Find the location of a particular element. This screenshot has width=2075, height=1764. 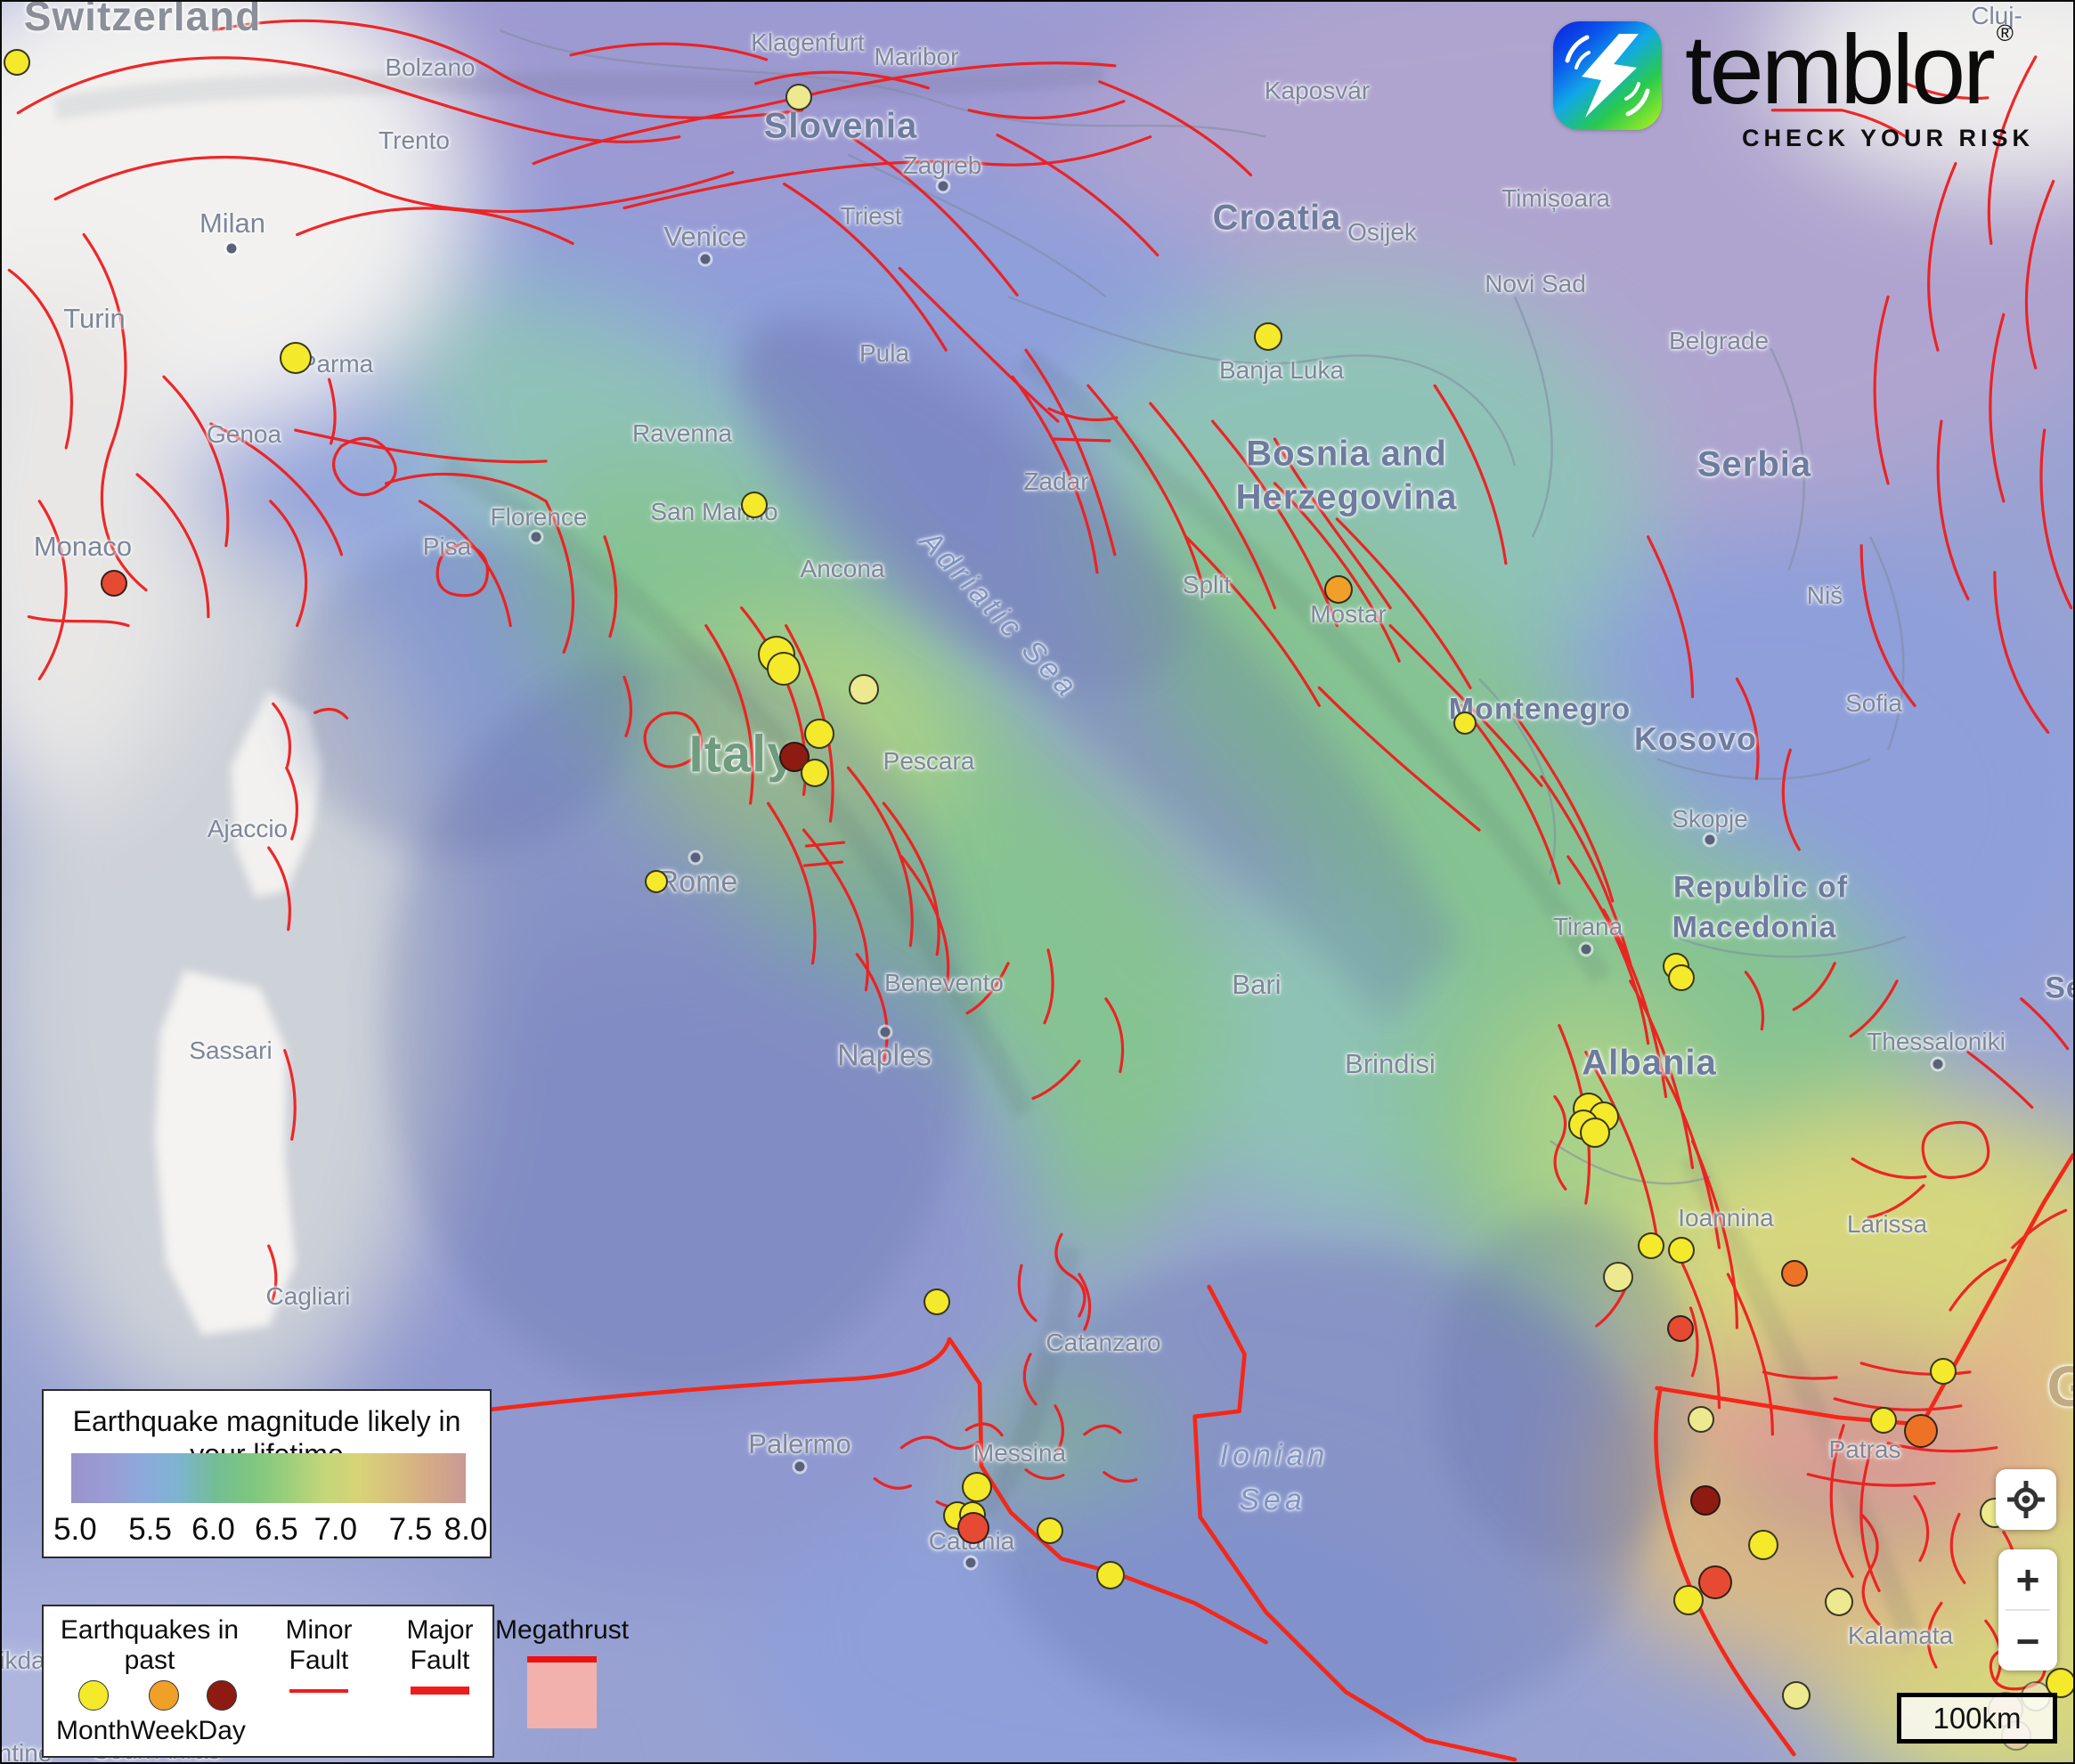

magnitude-tick-5.0: 5.0 is located at coordinates (75, 1529).